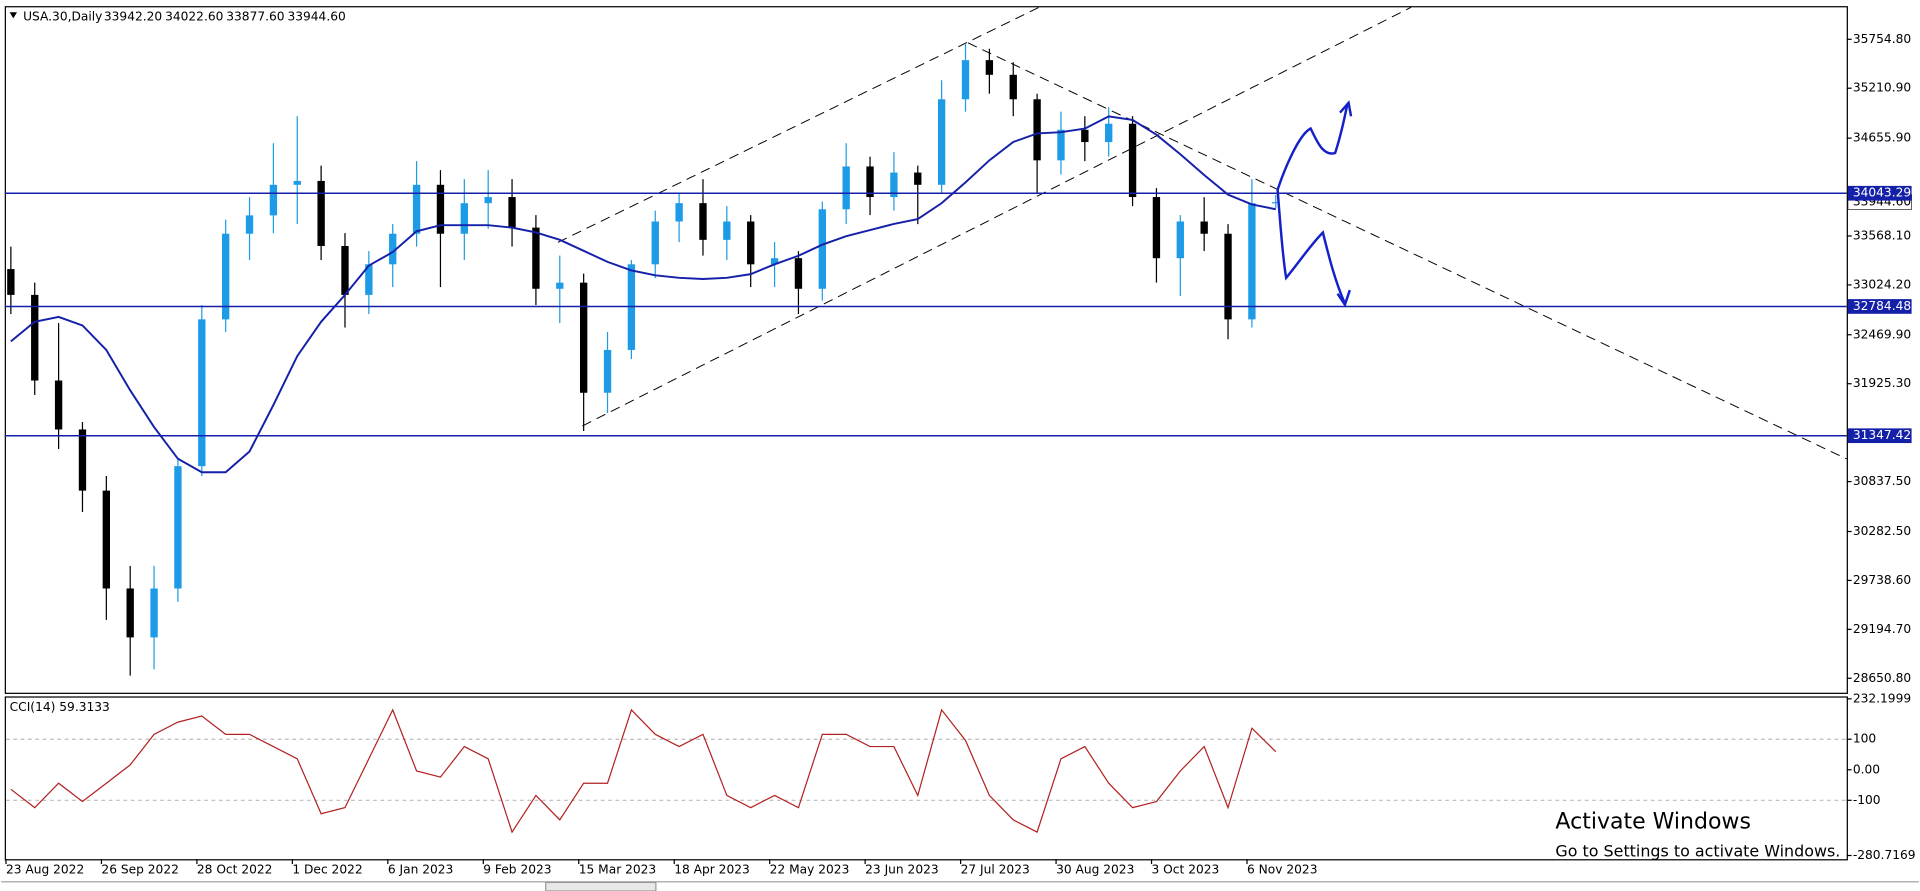 This screenshot has width=1920, height=891. Describe the element at coordinates (810, 870) in the screenshot. I see `x-tick-label: 22 May 2023` at that location.